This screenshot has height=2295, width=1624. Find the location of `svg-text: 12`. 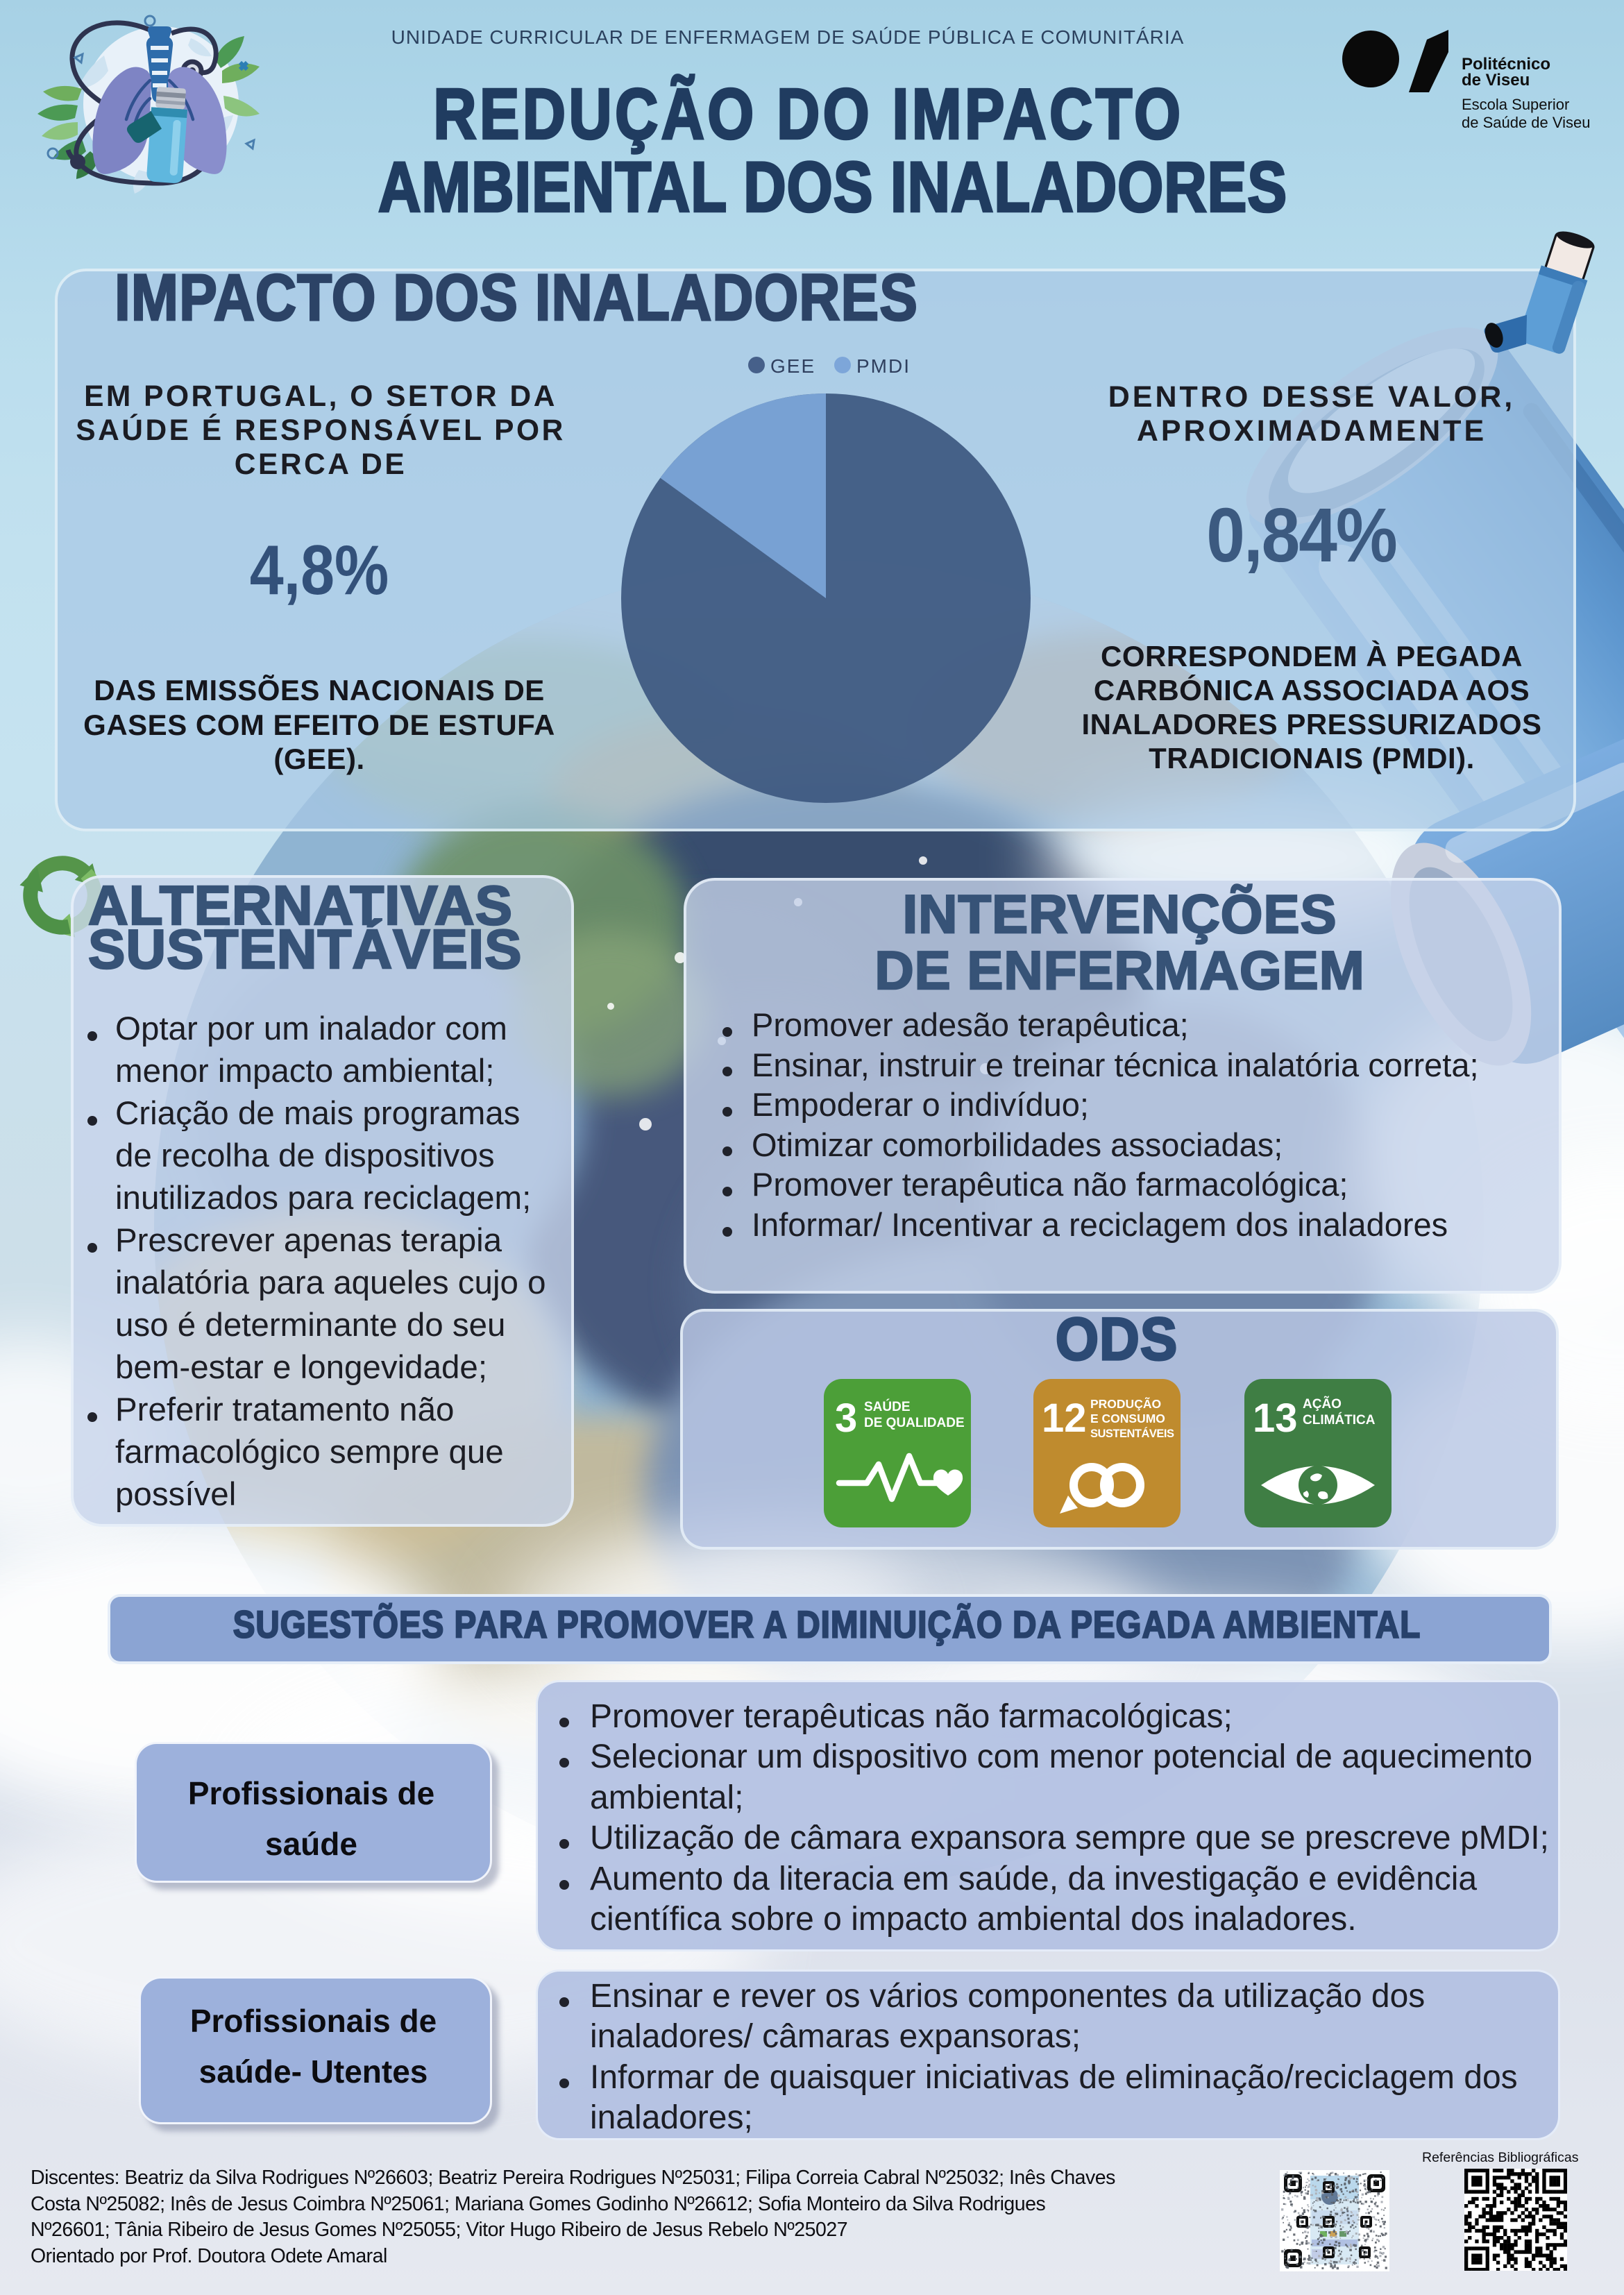

svg-text: 12 is located at coordinates (1064, 1419).